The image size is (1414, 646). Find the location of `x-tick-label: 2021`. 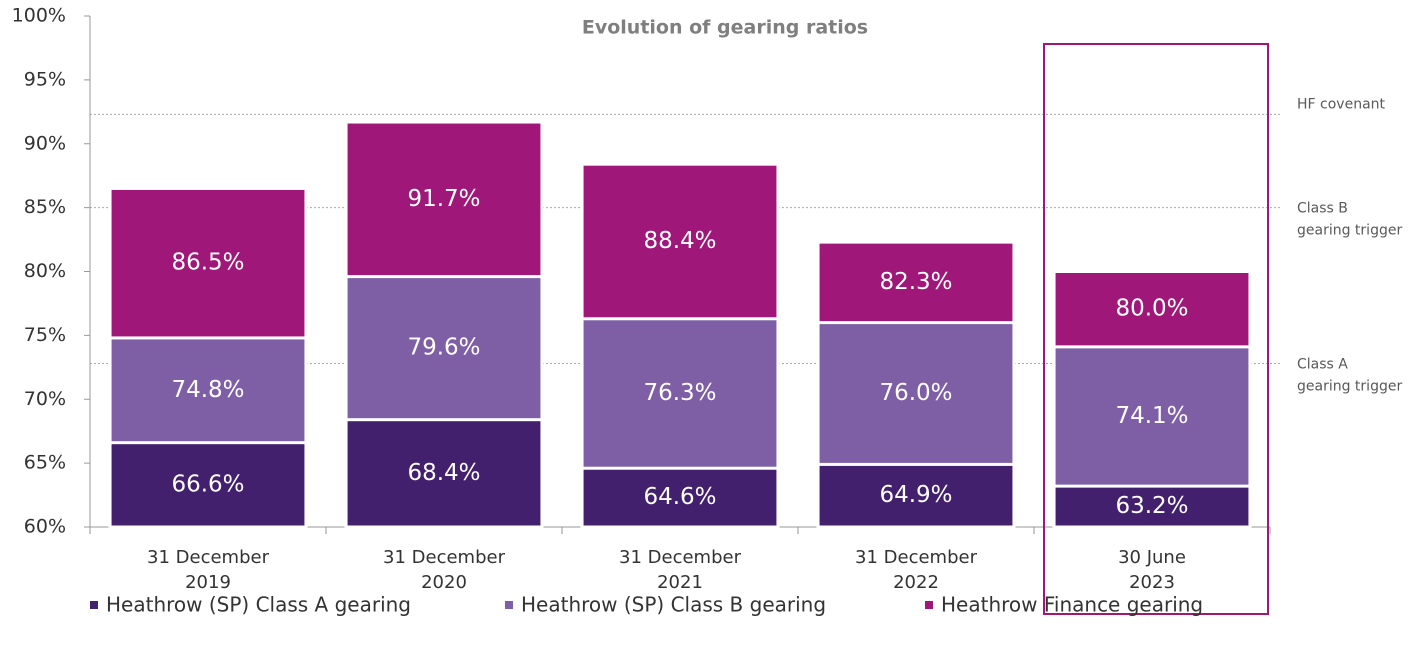

x-tick-label: 2021 is located at coordinates (680, 582).